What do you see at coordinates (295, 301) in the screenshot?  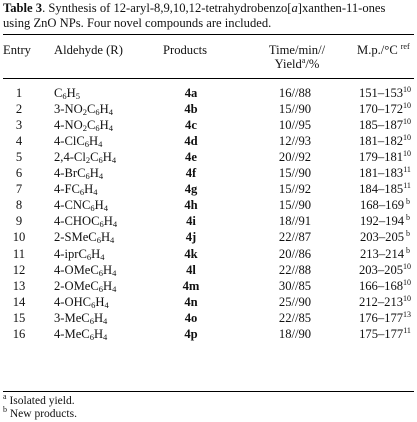 I see `time-yield-cell: 25//90` at bounding box center [295, 301].